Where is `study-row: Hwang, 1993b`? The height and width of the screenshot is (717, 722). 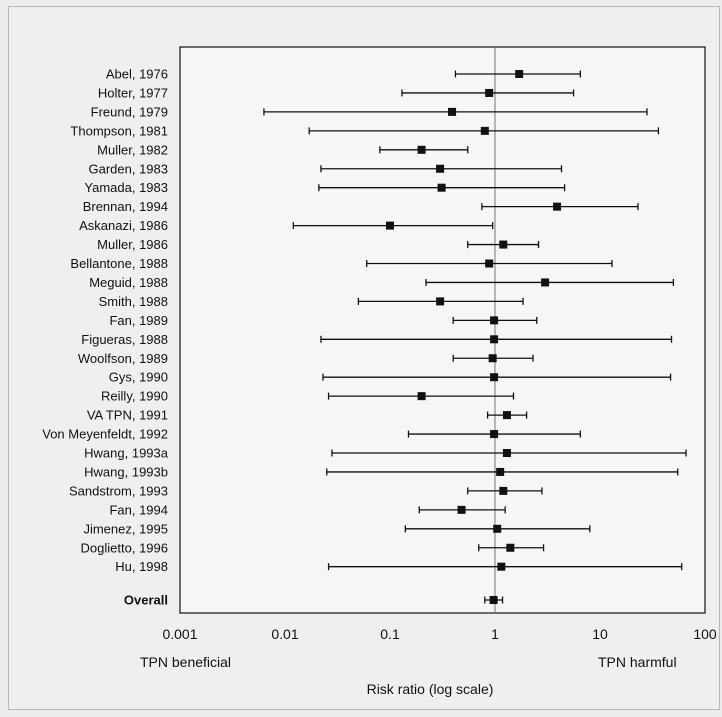 study-row: Hwang, 1993b is located at coordinates (381, 471).